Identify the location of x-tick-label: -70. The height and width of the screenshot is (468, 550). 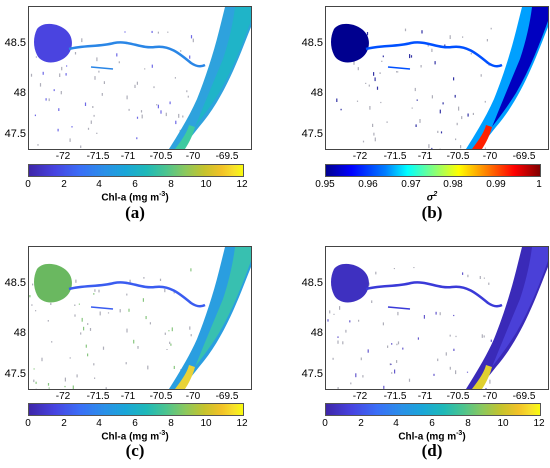
(490, 396).